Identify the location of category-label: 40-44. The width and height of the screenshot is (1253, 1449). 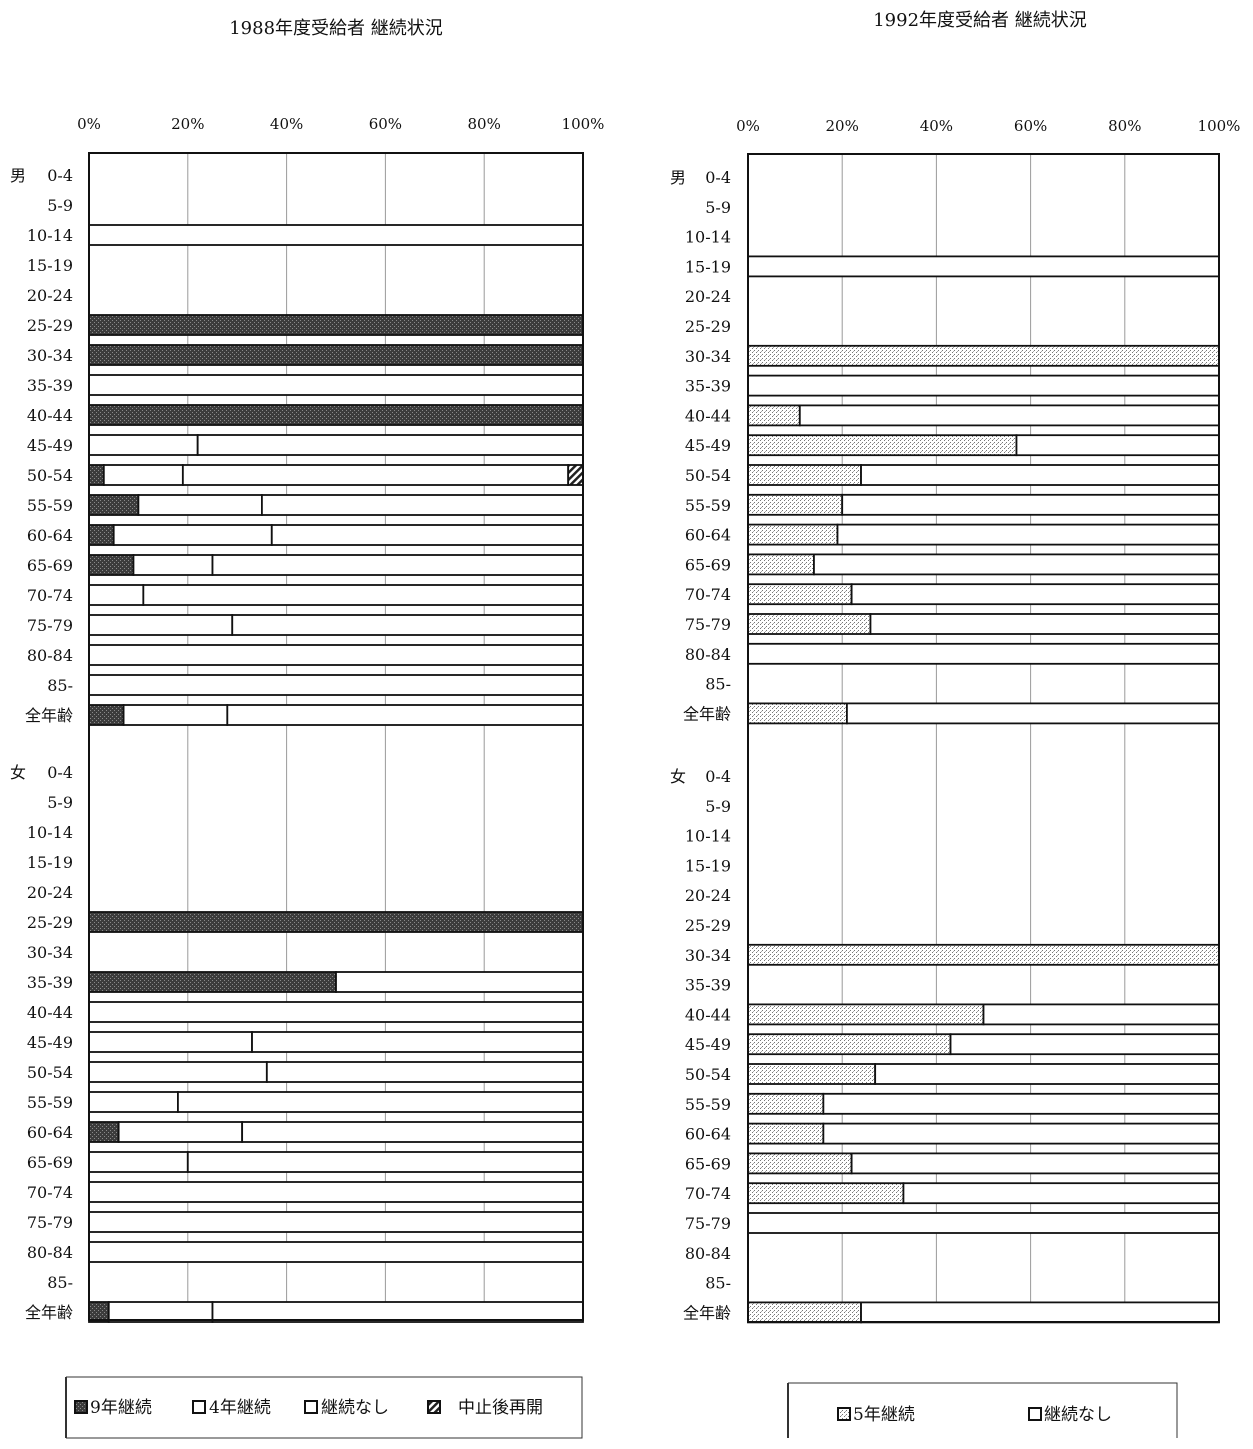
(50, 415).